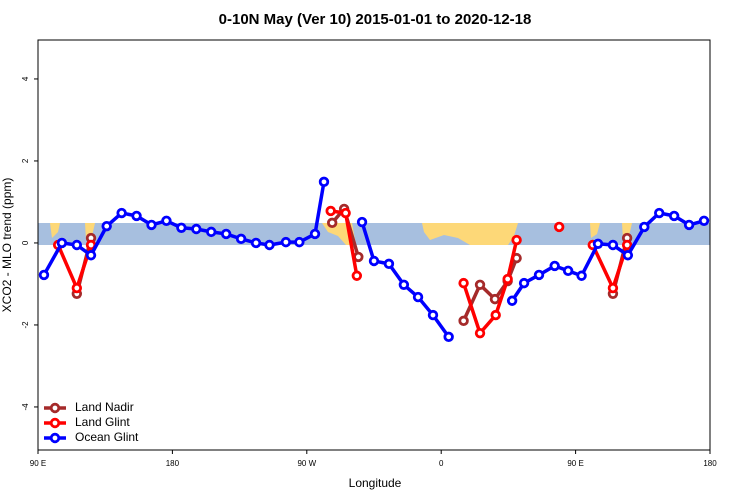  I want to click on legend-label: Land Nadir, so click(104, 407).